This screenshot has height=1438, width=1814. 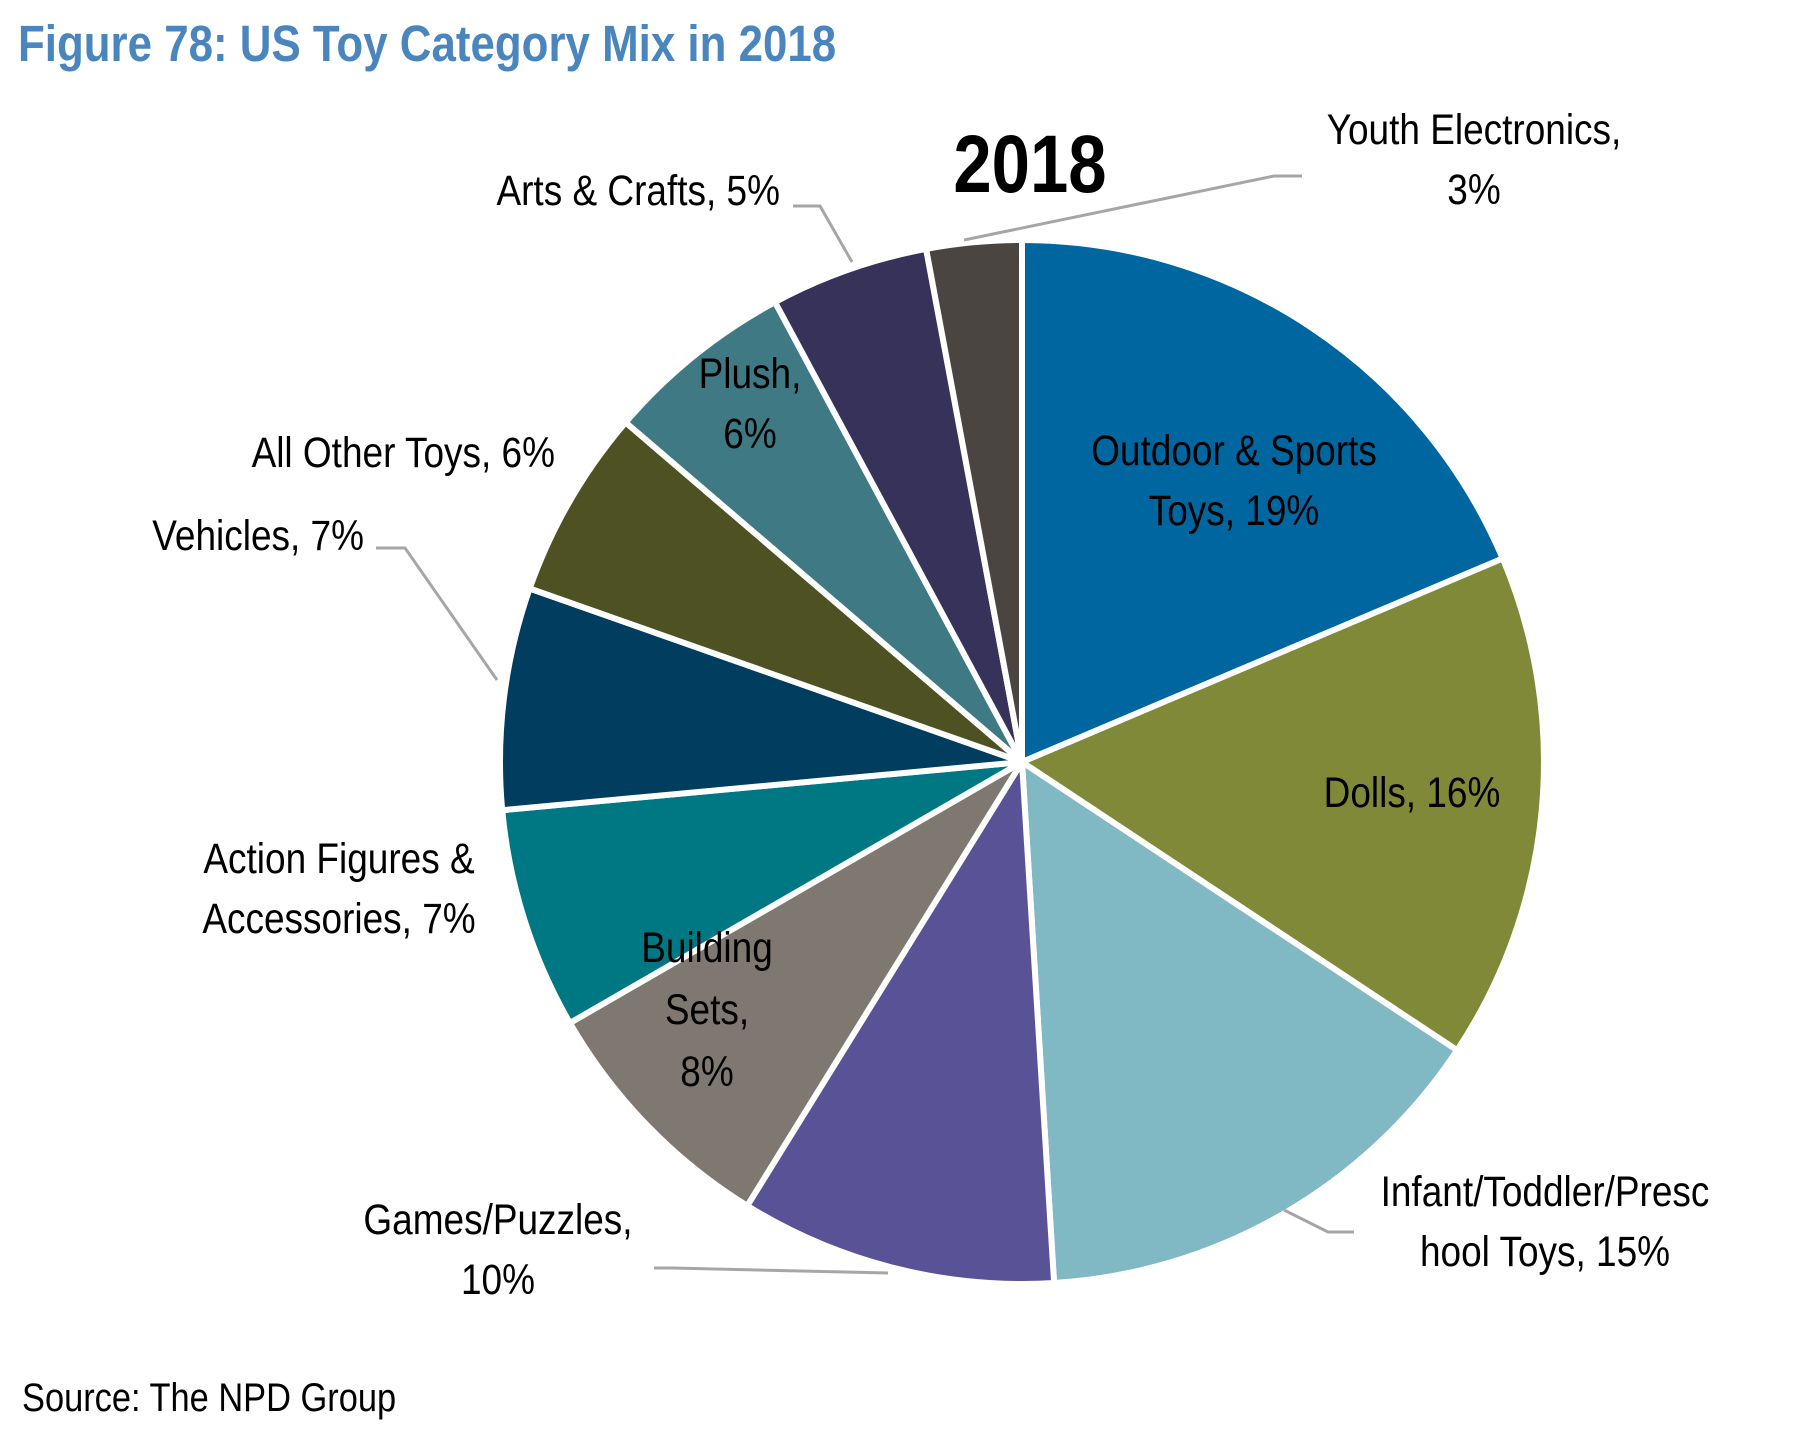 I want to click on pie-slice-building-sets, so click(x=795, y=984).